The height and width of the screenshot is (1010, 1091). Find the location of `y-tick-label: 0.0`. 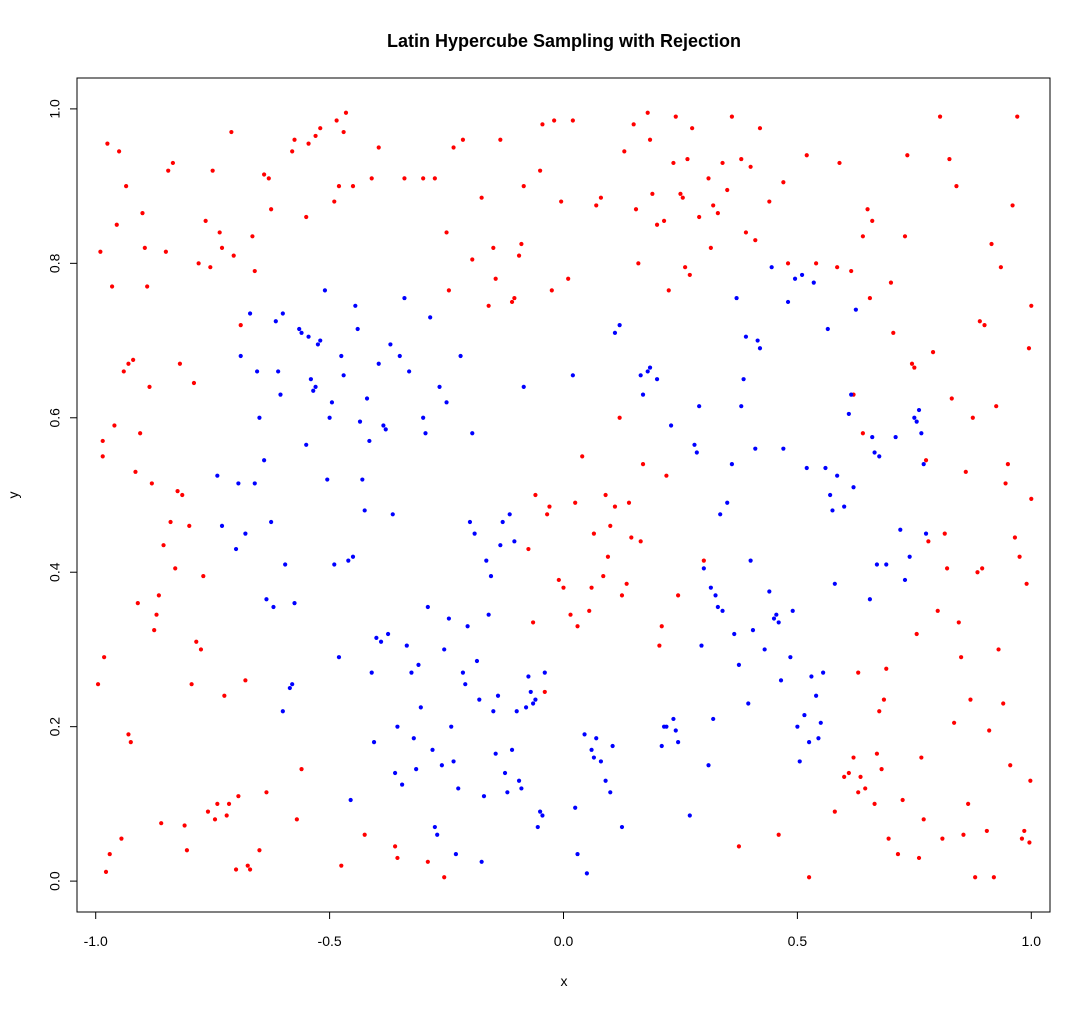

y-tick-label: 0.0 is located at coordinates (55, 881).